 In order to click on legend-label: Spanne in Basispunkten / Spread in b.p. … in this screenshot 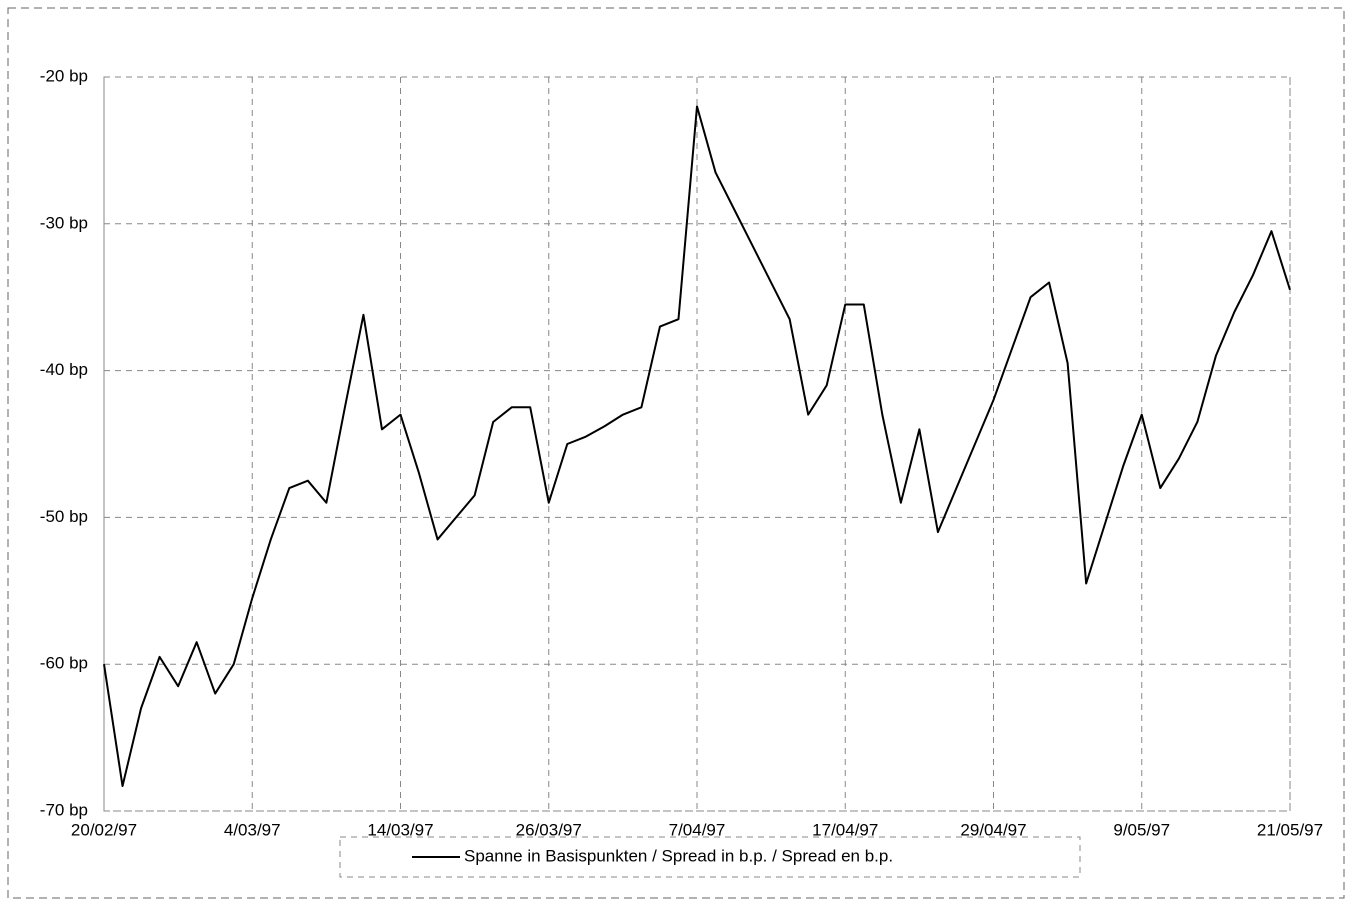, I will do `click(678, 855)`.